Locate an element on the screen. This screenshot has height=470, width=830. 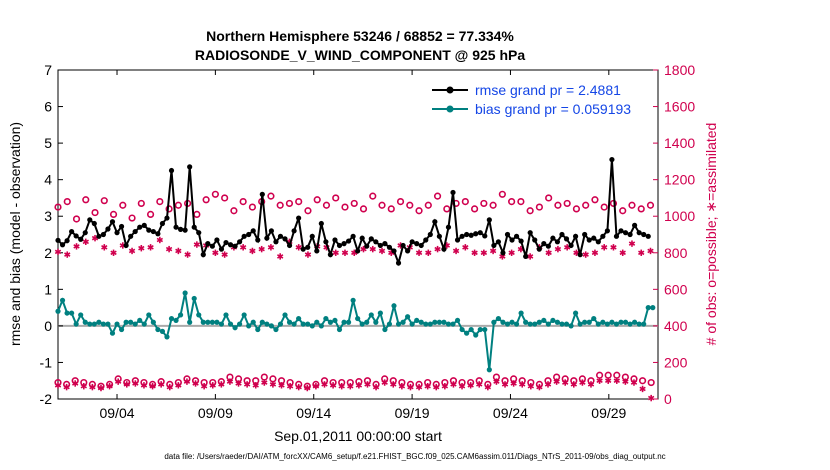
y-tick-label-right: 200 is located at coordinates (676, 362).